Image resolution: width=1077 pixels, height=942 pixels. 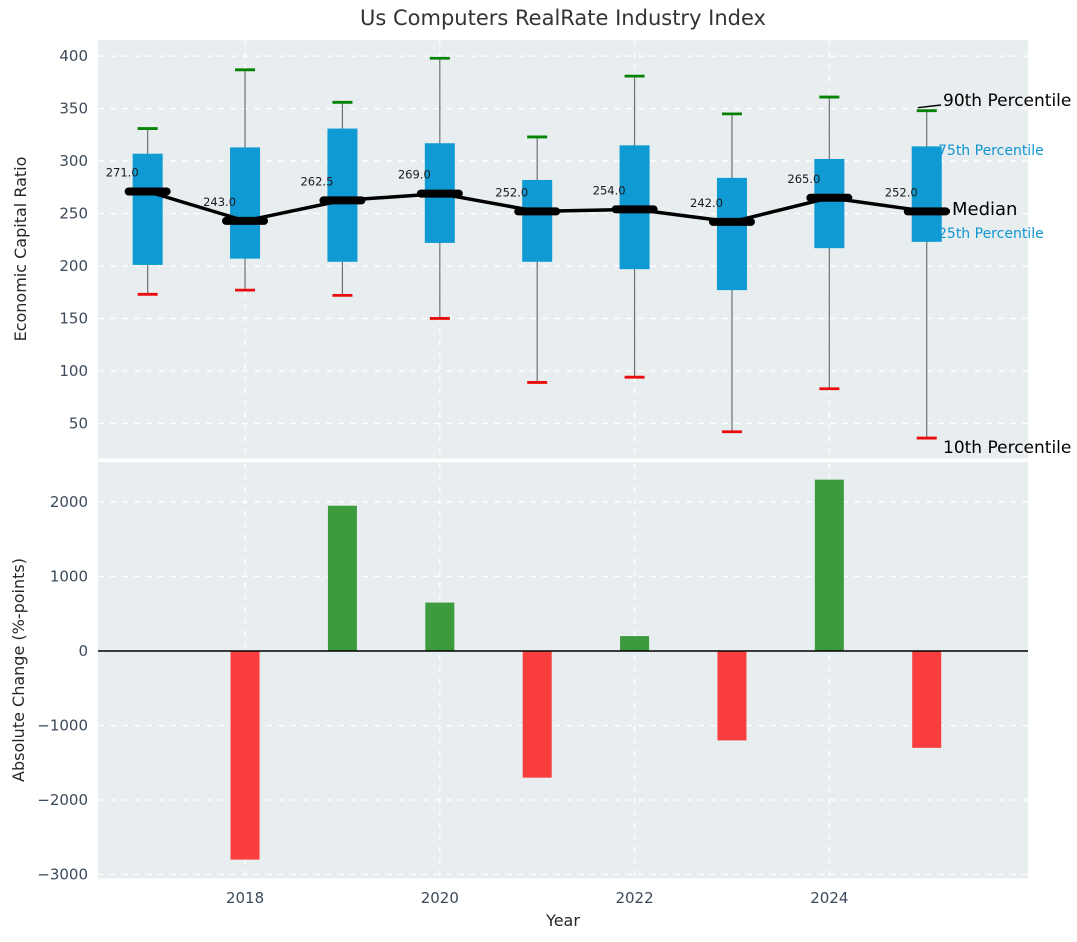 What do you see at coordinates (440, 898) in the screenshot?
I see `x-tick-label: 2020` at bounding box center [440, 898].